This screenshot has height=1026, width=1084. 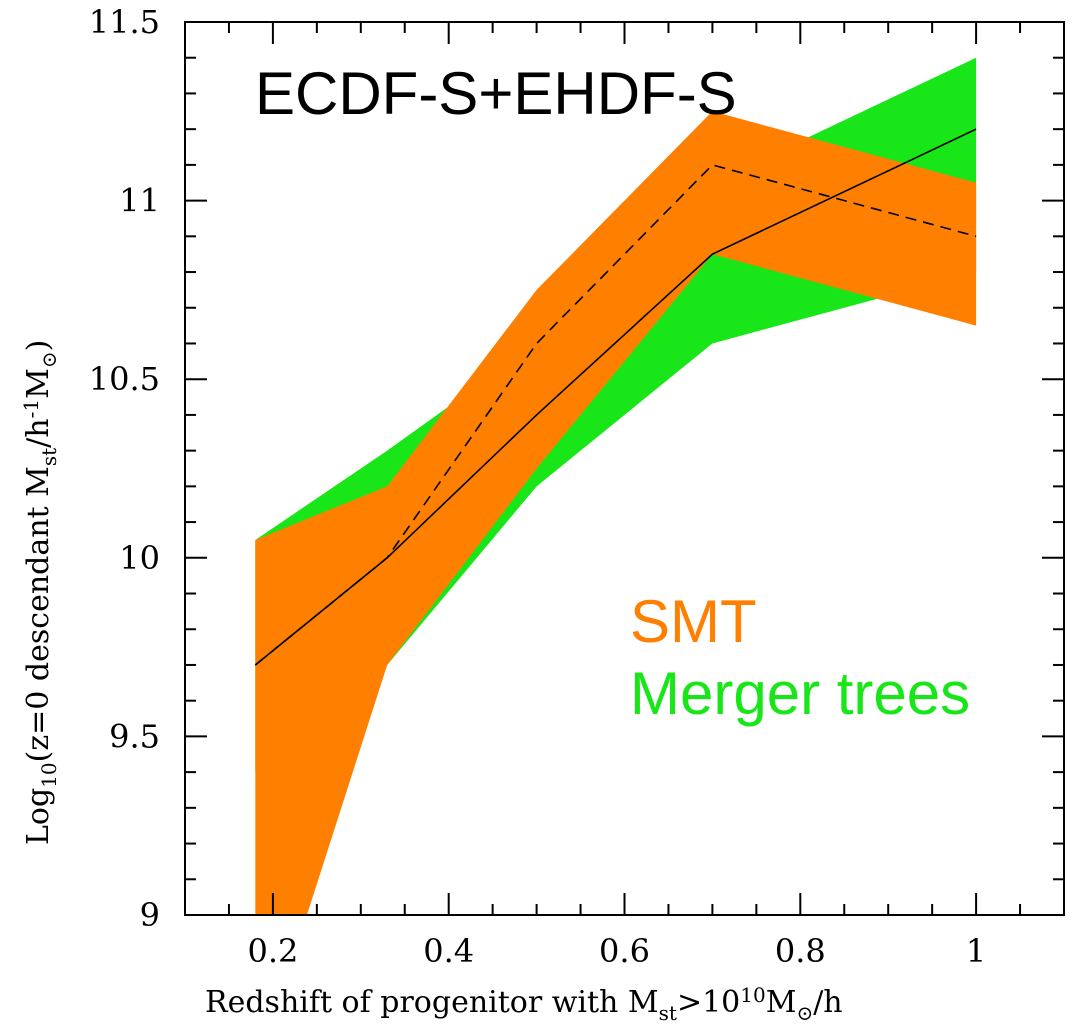 I want to click on legend-merger-trees: Merger trees, so click(x=800, y=693).